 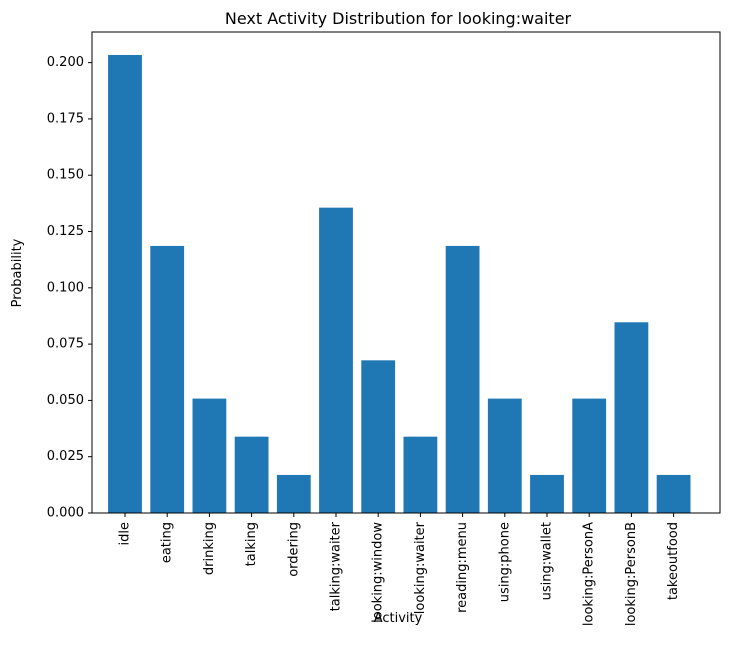 I want to click on y-tick-label: 0.000, so click(x=65, y=513).